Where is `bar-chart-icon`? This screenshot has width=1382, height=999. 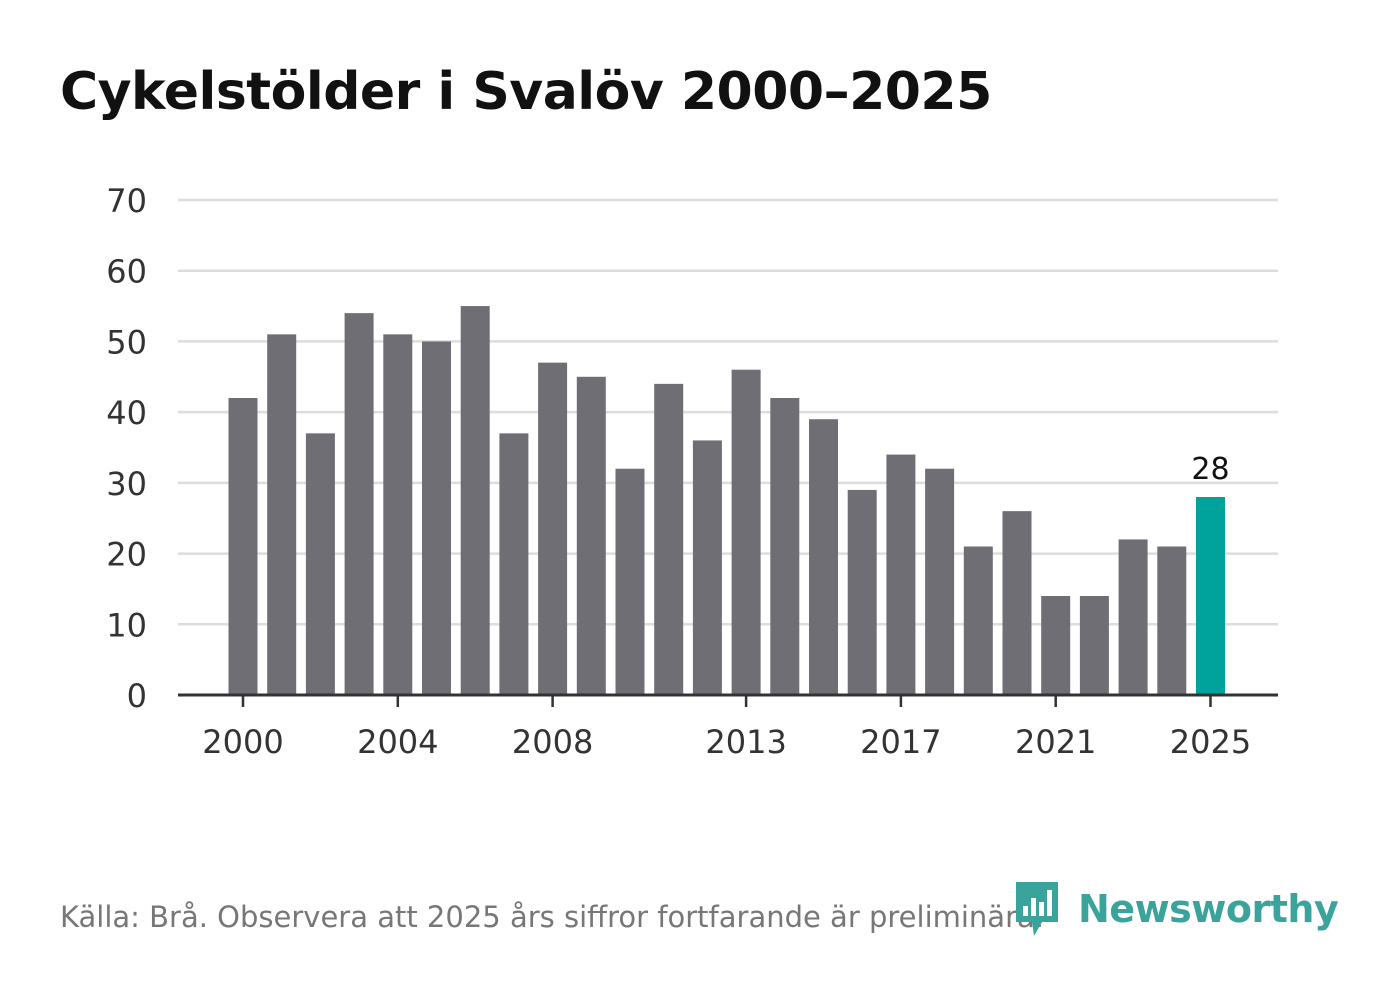 bar-chart-icon is located at coordinates (1037, 909).